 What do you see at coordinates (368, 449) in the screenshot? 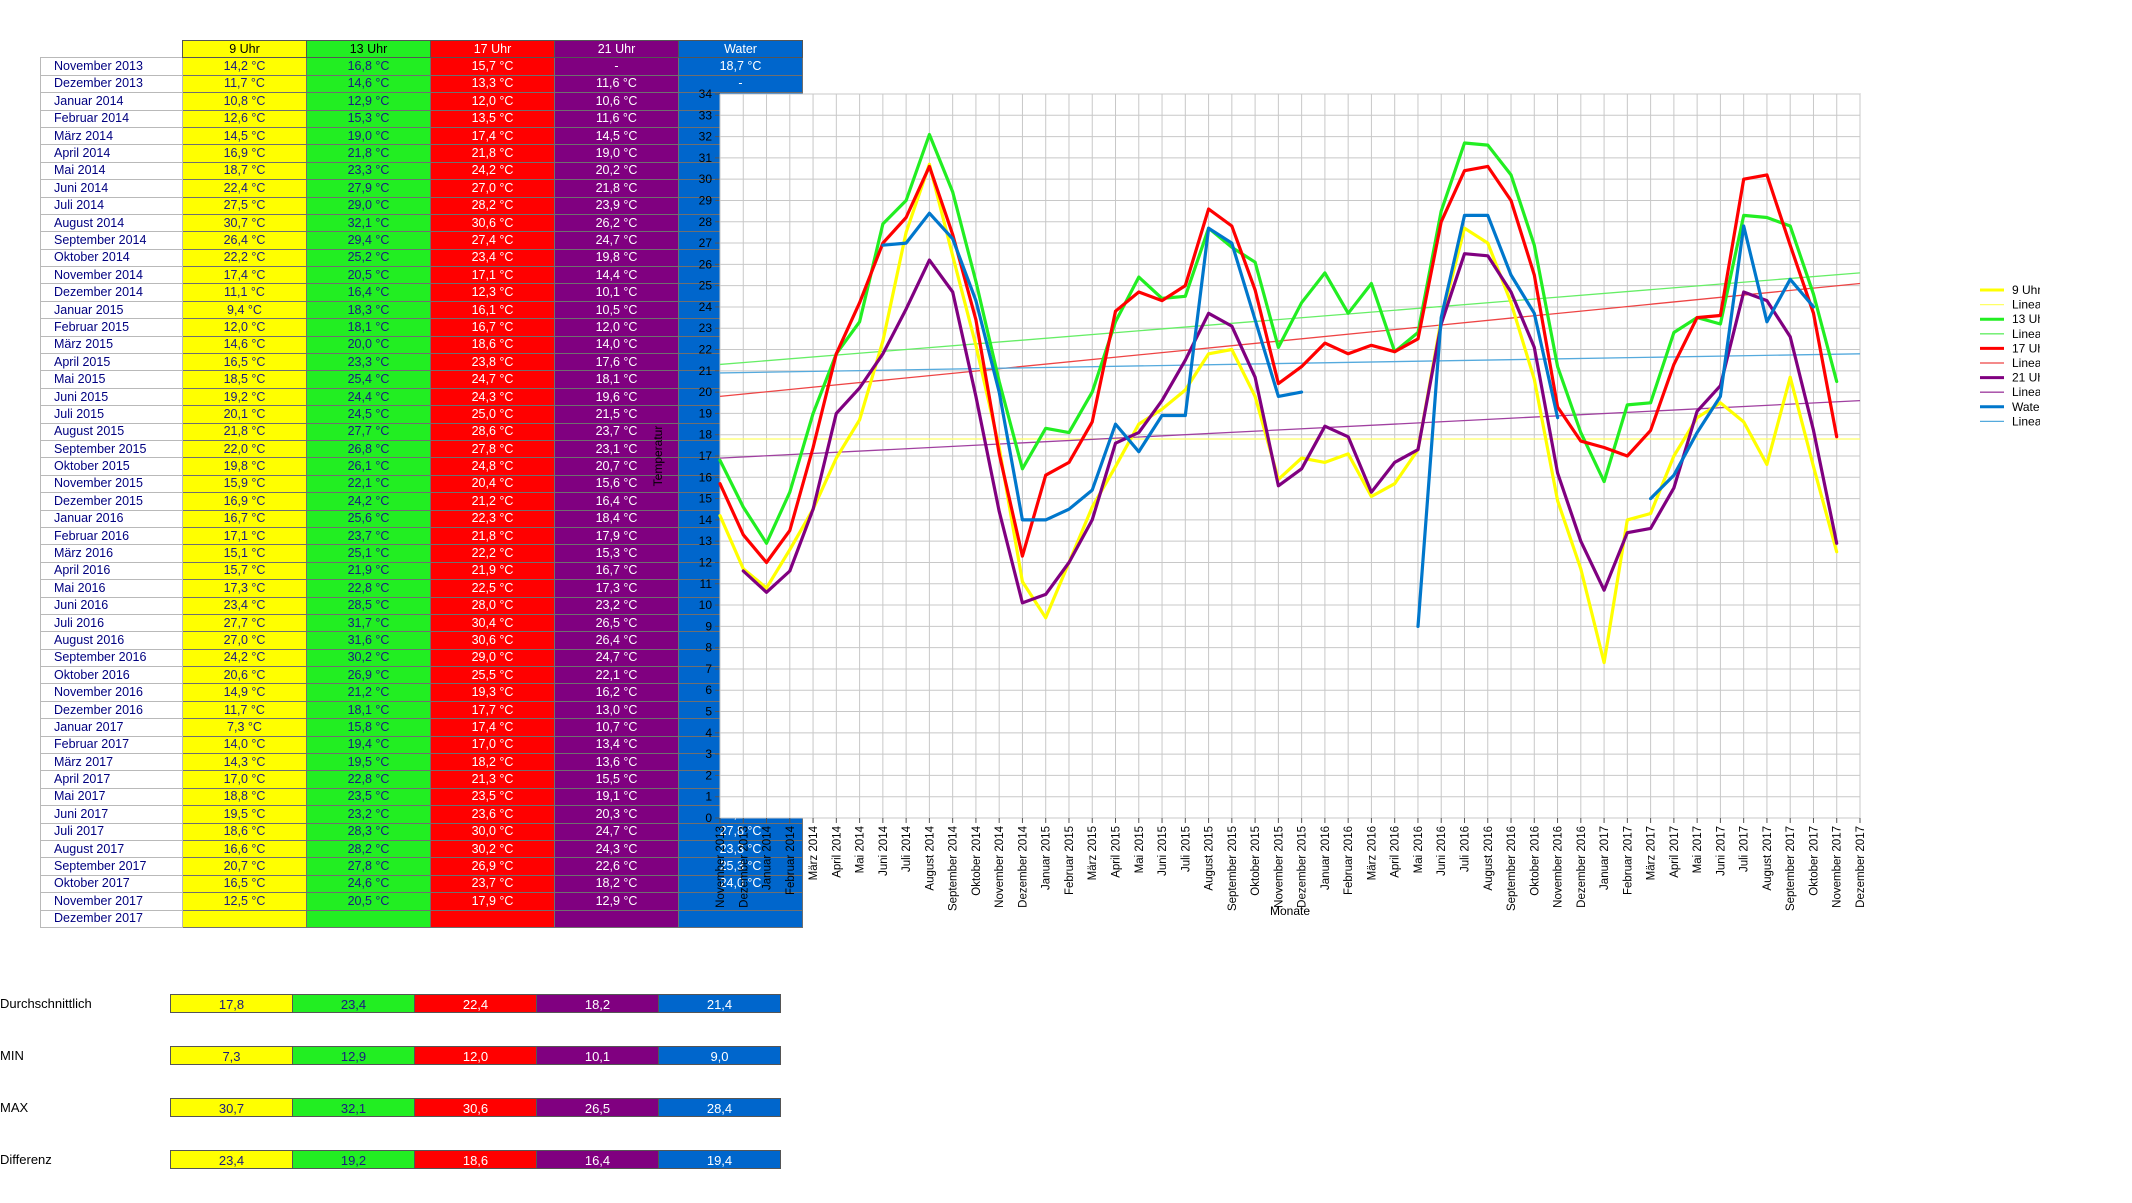
I see `value-cell: 26,8 °C` at bounding box center [368, 449].